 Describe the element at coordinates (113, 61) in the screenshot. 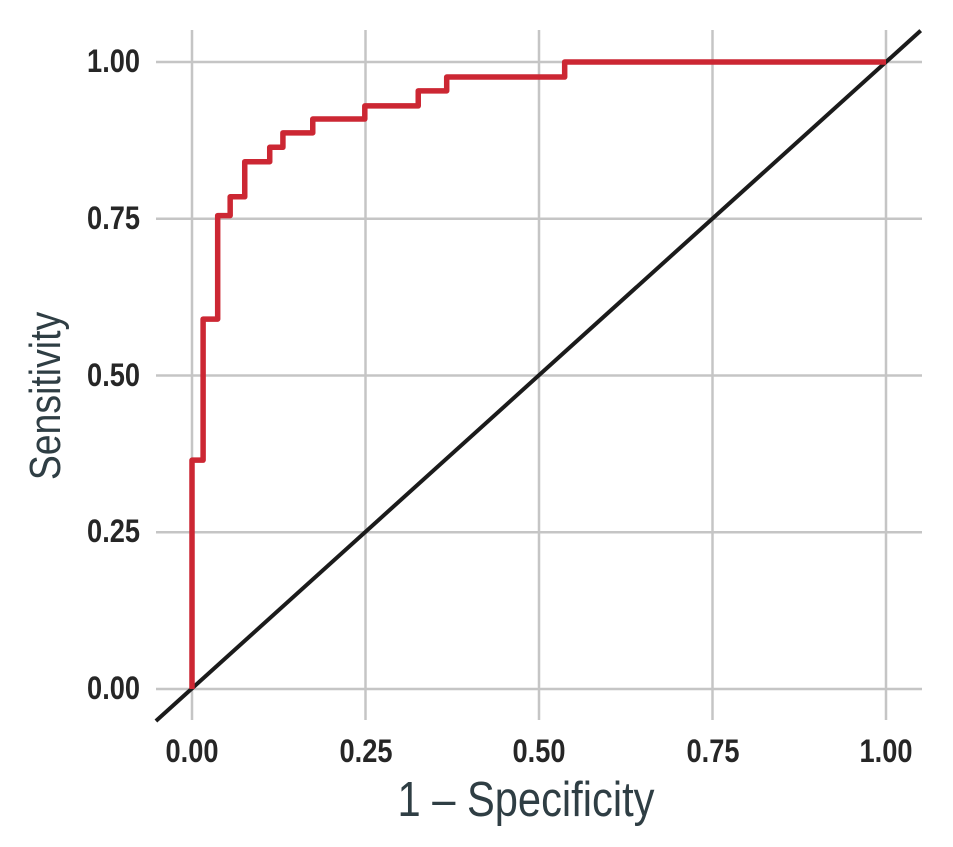

I see `y-tick-label: 1.00` at that location.